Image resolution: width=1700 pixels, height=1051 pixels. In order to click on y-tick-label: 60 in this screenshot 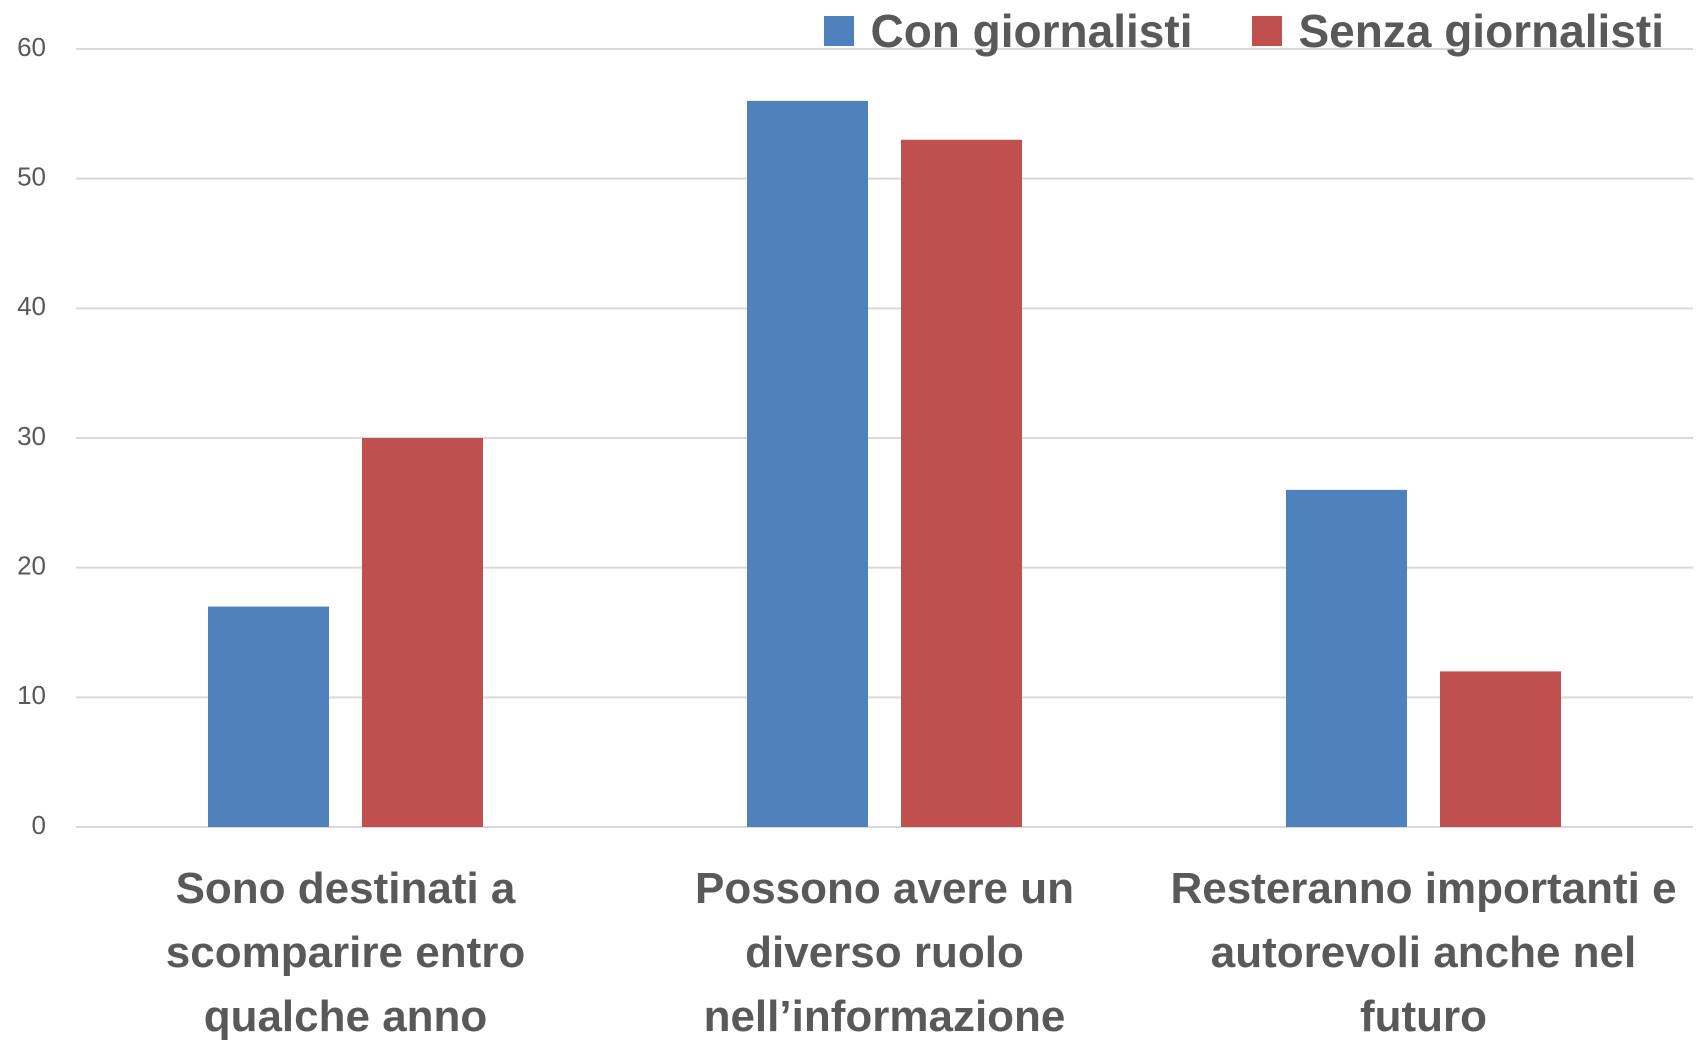, I will do `click(31, 47)`.